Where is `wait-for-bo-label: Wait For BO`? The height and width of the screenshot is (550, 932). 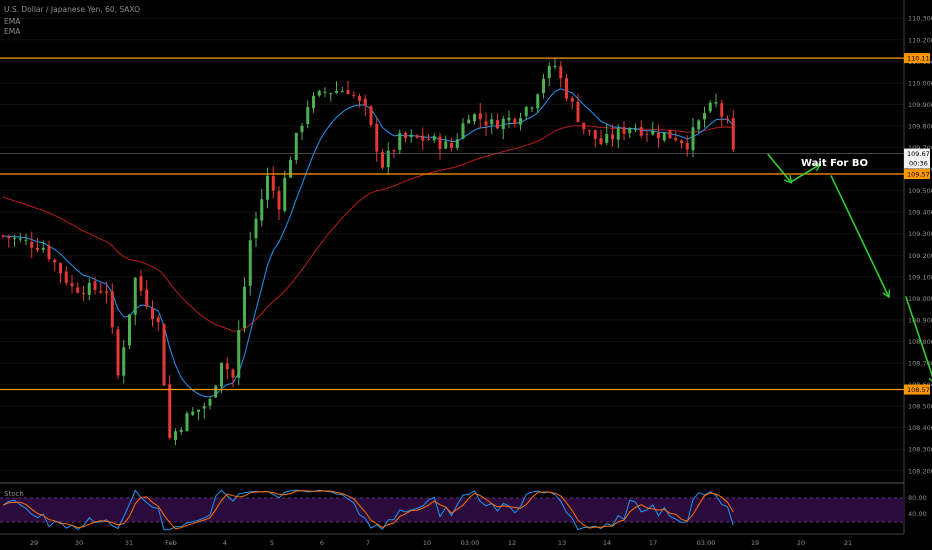
wait-for-bo-label: Wait For BO is located at coordinates (834, 163).